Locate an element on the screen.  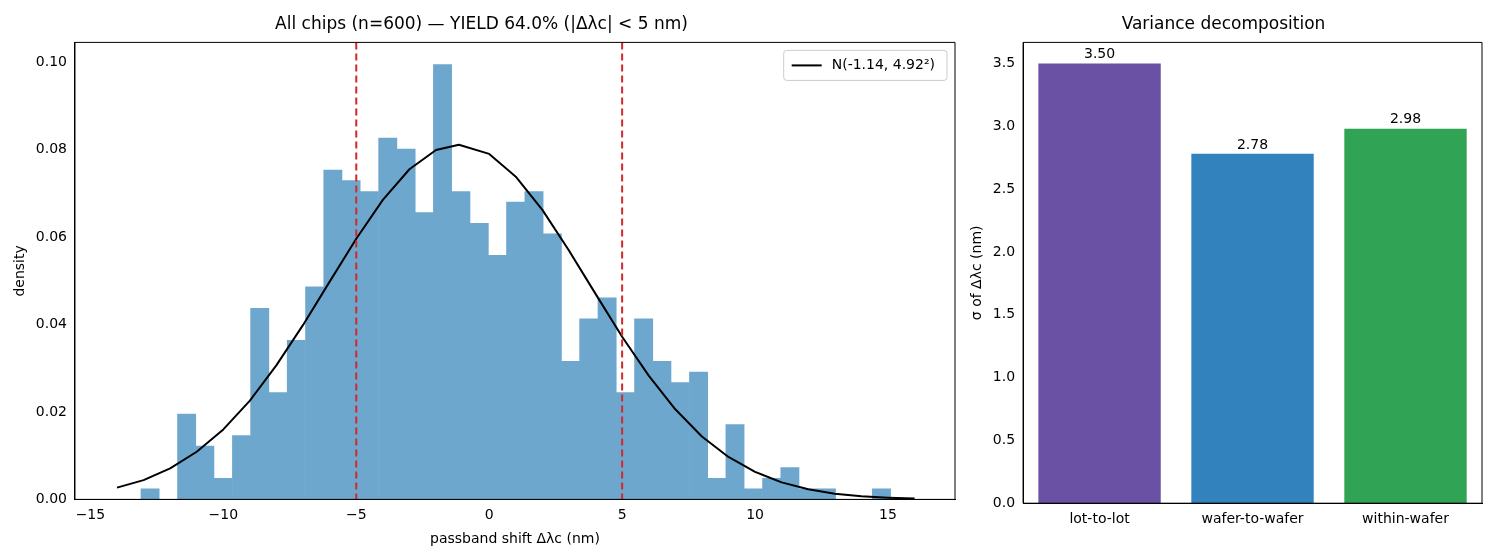
chart-title: All chips (n=600) — YIELD 64.0% (|Δλc| < 5 nm) is located at coordinates (481, 22).